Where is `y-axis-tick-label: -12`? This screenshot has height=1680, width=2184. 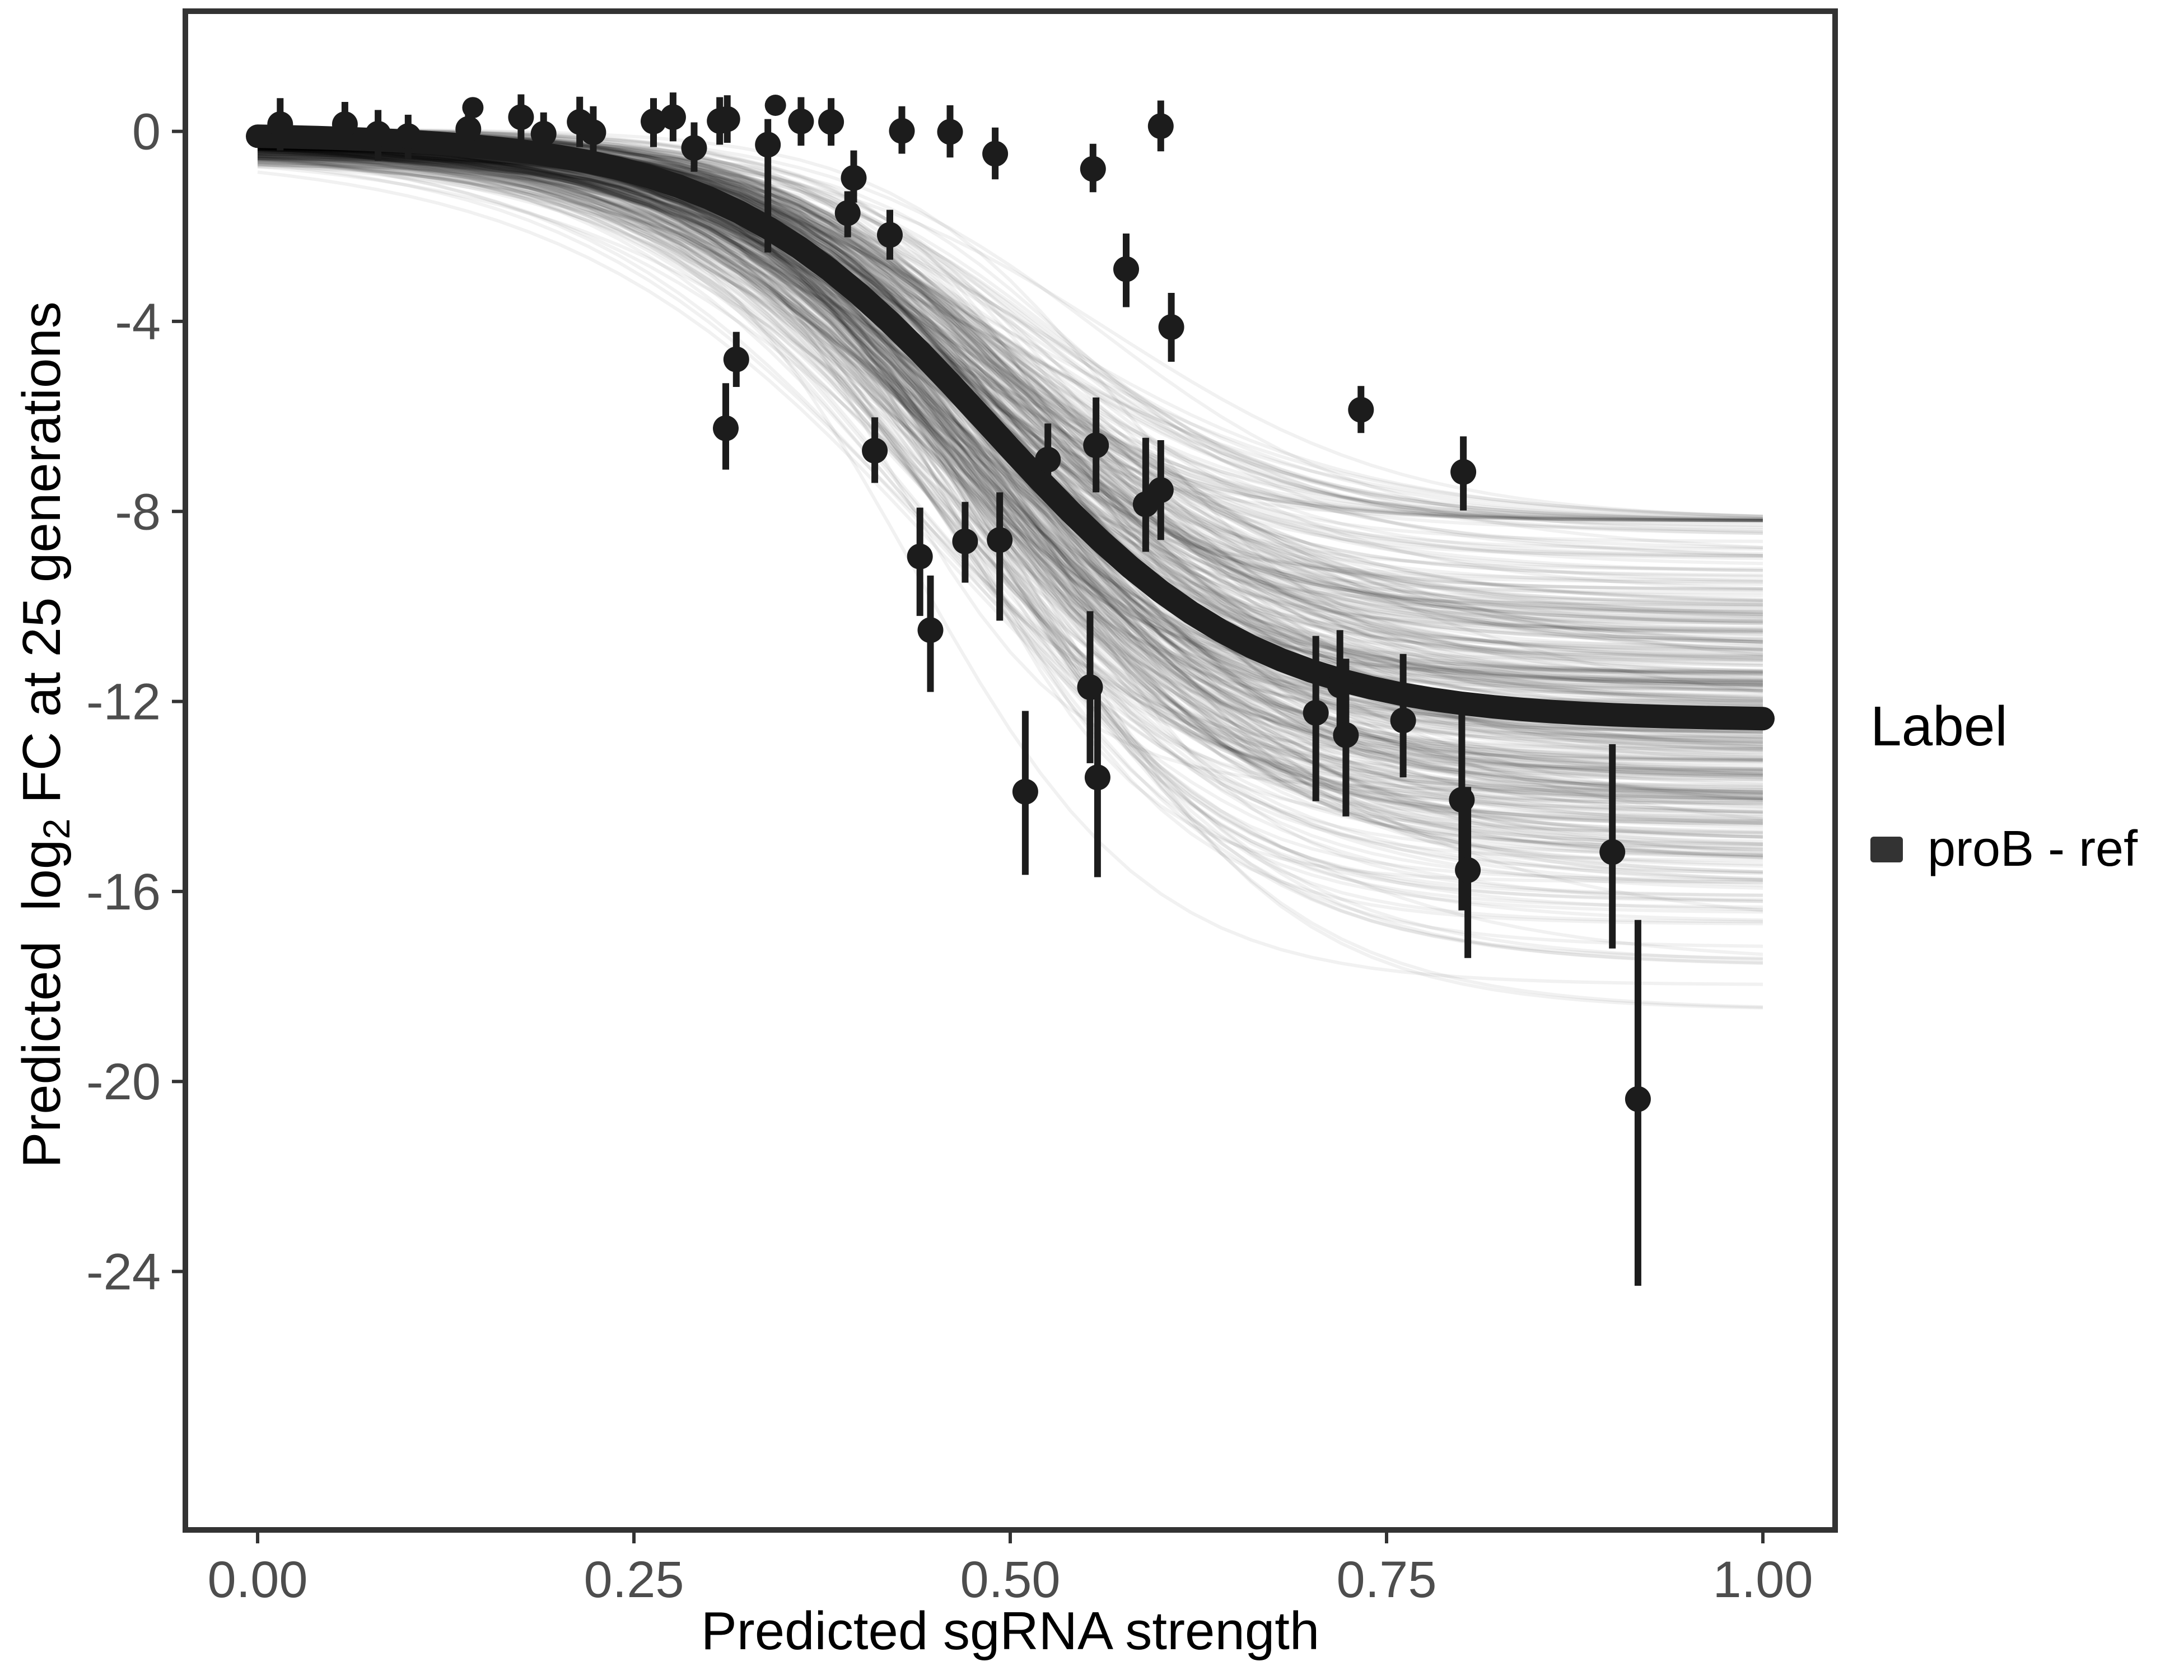
y-axis-tick-label: -12 is located at coordinates (124, 703).